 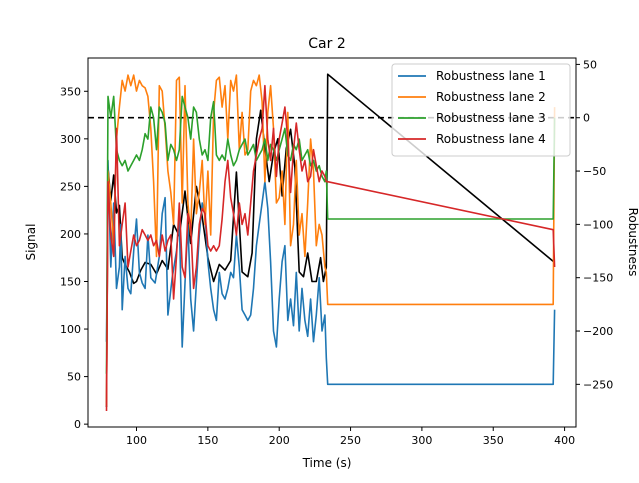 I want to click on x-tick-label: 350, so click(x=493, y=440).